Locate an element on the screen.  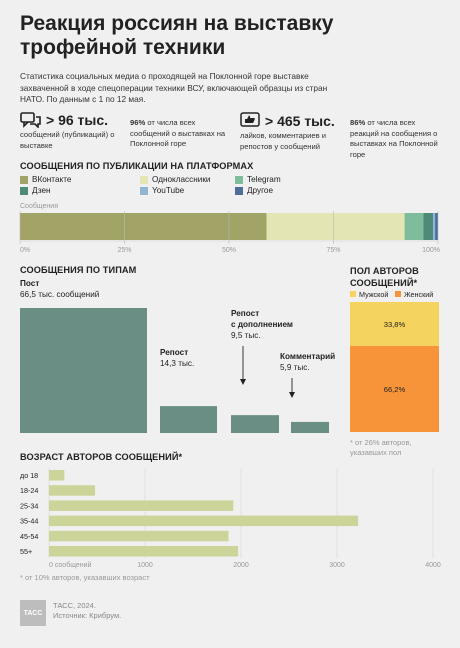
platform-tick-label: 50% is located at coordinates (229, 250).